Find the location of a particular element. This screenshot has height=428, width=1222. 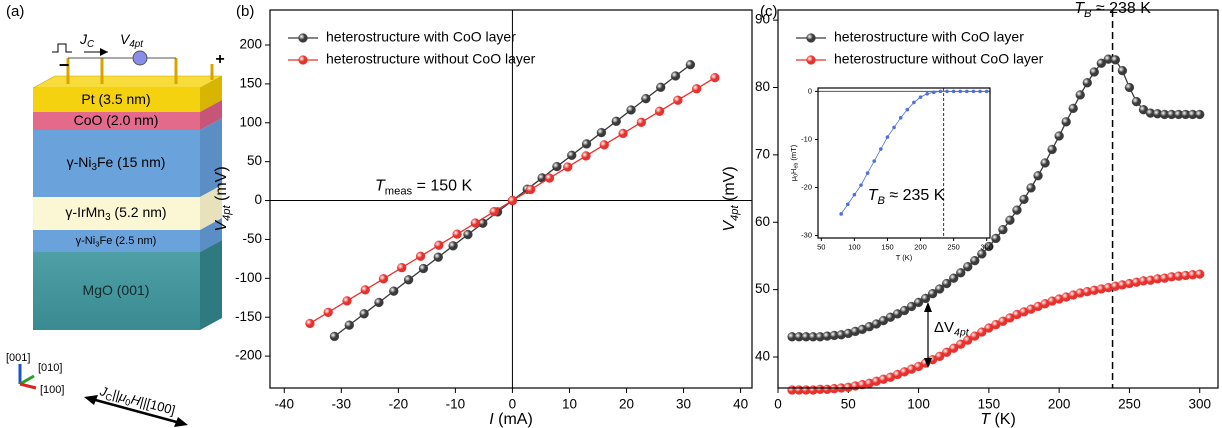

text-part: (mT) is located at coordinates (793, 153).